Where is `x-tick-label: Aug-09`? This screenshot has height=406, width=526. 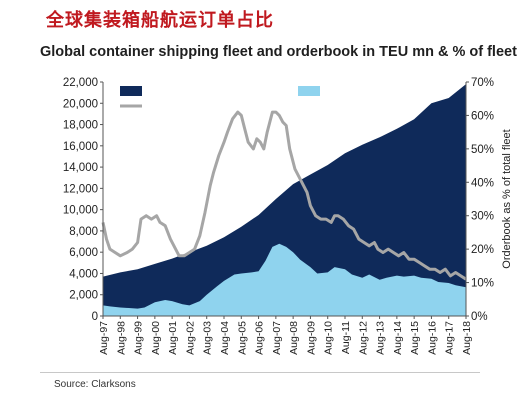
x-tick-label: Aug-09 is located at coordinates (311, 338).